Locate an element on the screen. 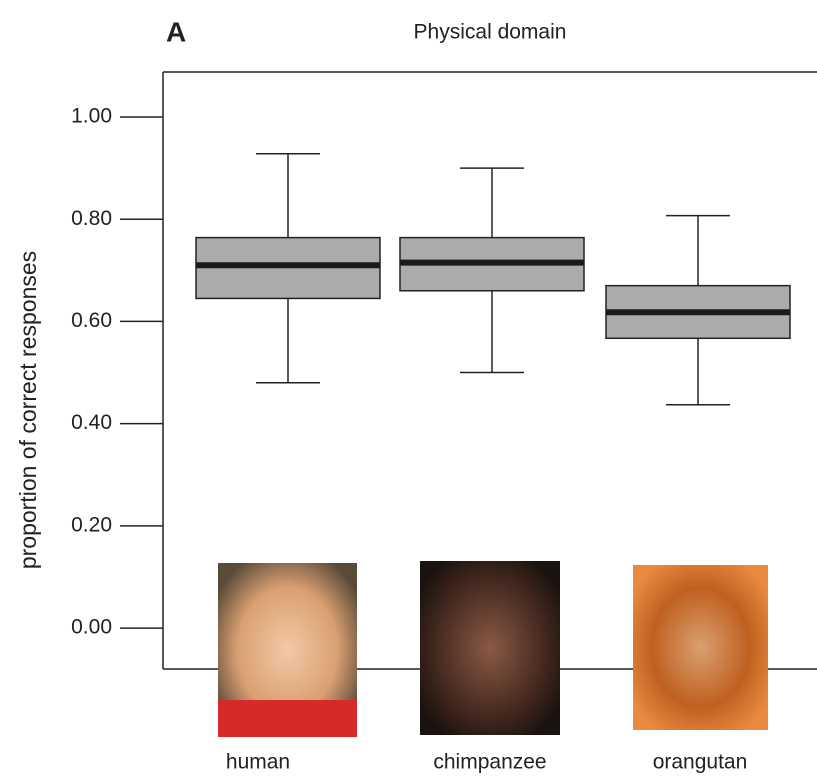  y-tick-label: 1.00 is located at coordinates (91, 116).